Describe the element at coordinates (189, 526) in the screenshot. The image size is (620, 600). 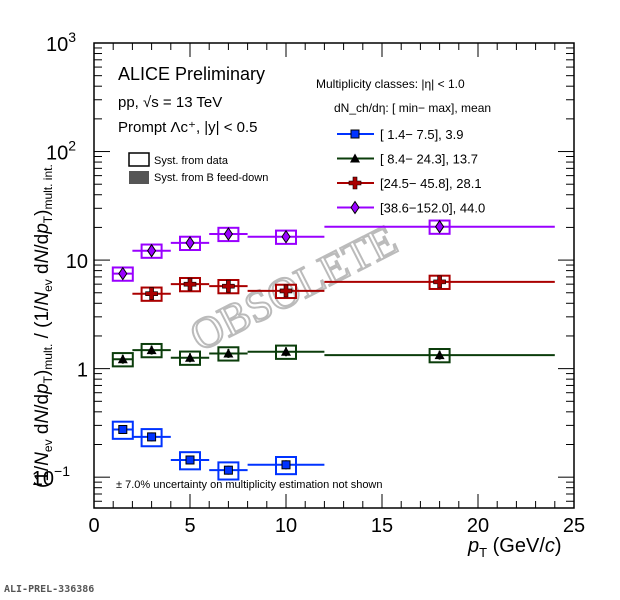
I see `x-tick-label: 5` at that location.